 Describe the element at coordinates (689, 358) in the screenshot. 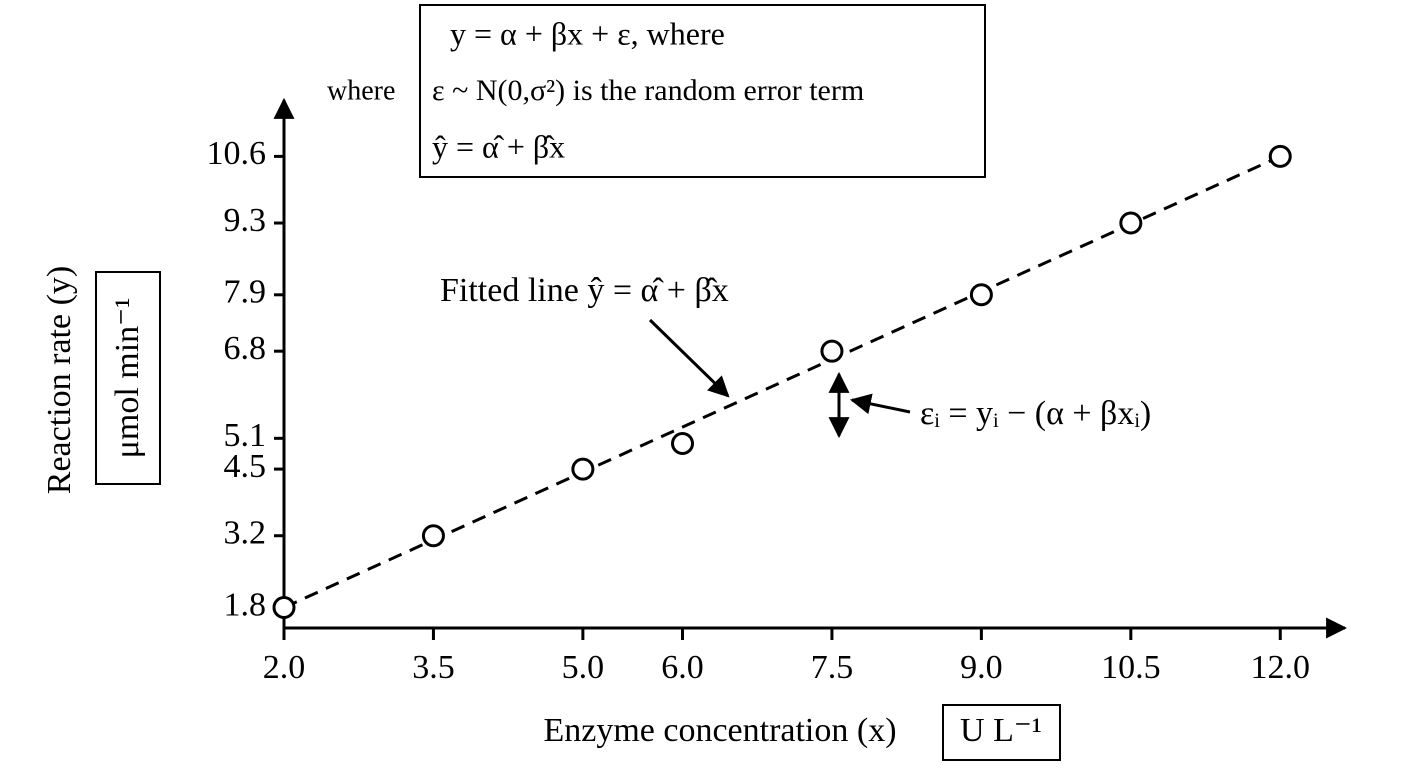

I see `fit-arrow` at that location.